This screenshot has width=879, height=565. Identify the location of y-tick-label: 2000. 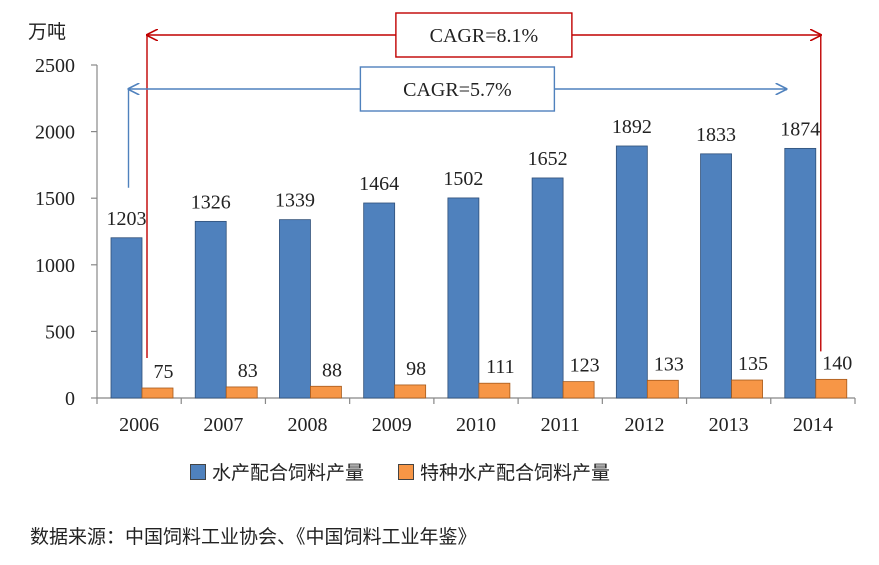
(55, 133).